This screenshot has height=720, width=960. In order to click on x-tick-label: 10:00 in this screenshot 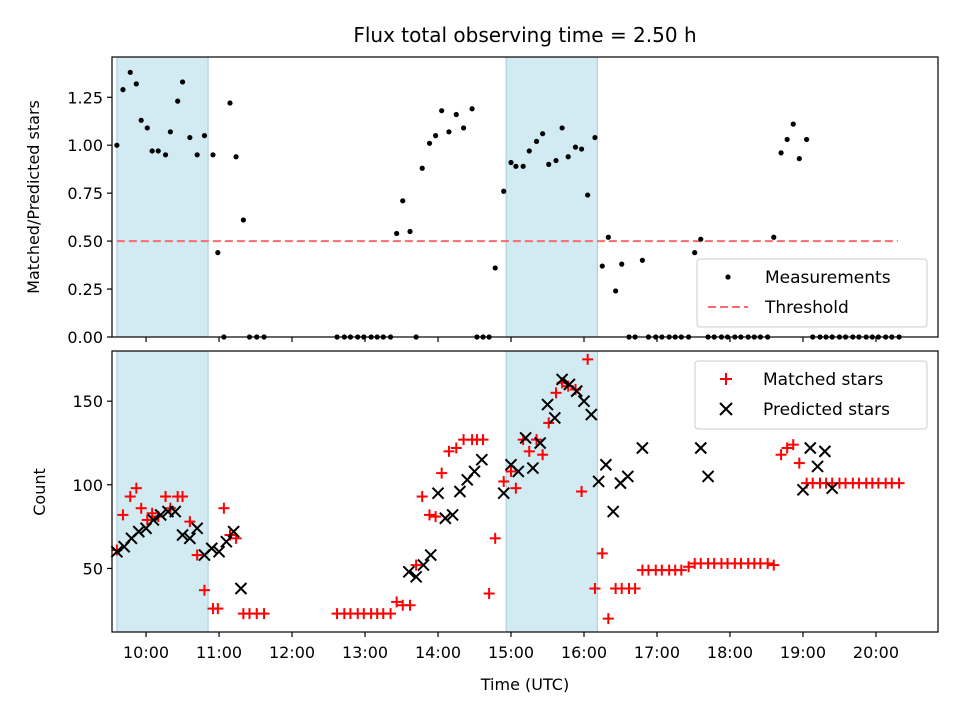, I will do `click(146, 652)`.